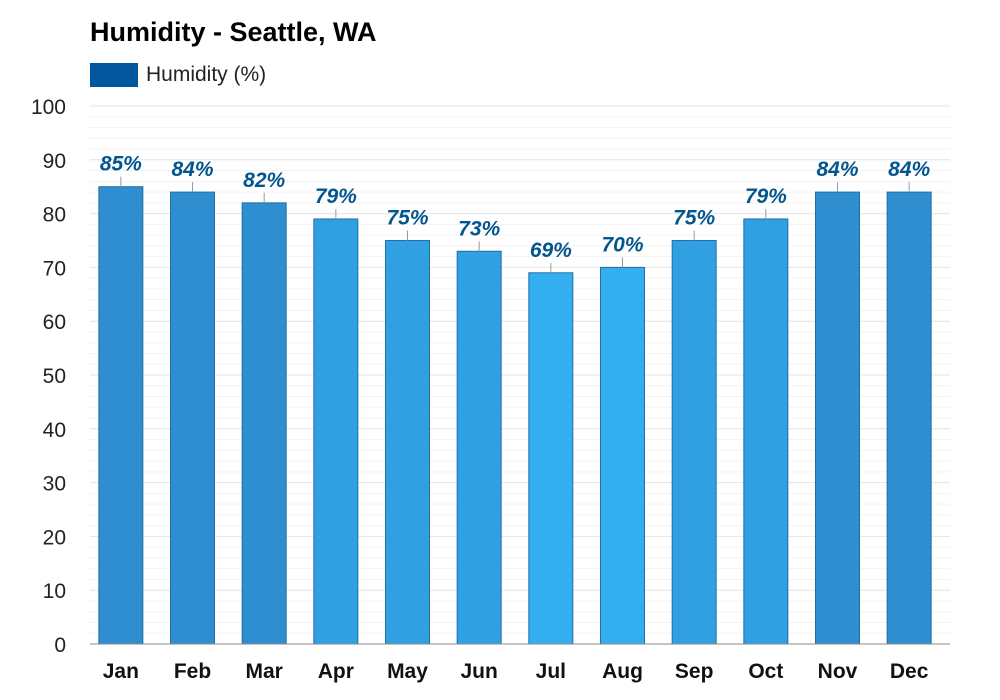 The width and height of the screenshot is (1000, 700). Describe the element at coordinates (551, 250) in the screenshot. I see `data-label: 69%` at that location.